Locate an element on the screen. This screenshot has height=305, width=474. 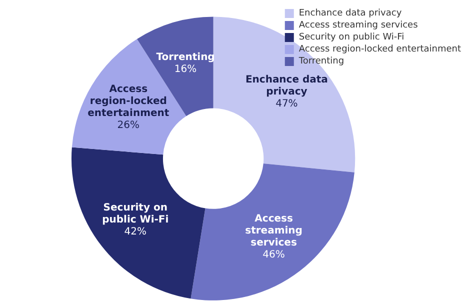
data-label: 42% is located at coordinates (135, 232).